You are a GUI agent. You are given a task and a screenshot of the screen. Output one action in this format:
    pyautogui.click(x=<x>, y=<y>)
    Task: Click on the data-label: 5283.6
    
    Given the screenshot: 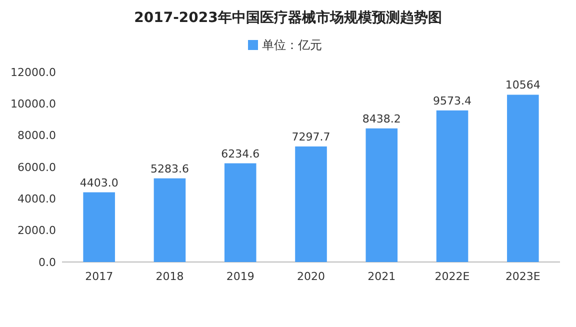 What is the action you would take?
    pyautogui.click(x=169, y=169)
    